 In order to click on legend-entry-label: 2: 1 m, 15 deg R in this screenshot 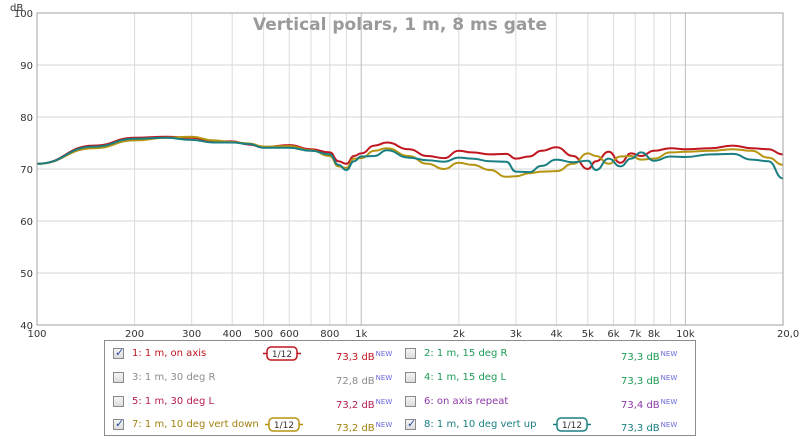, I will do `click(466, 353)`.